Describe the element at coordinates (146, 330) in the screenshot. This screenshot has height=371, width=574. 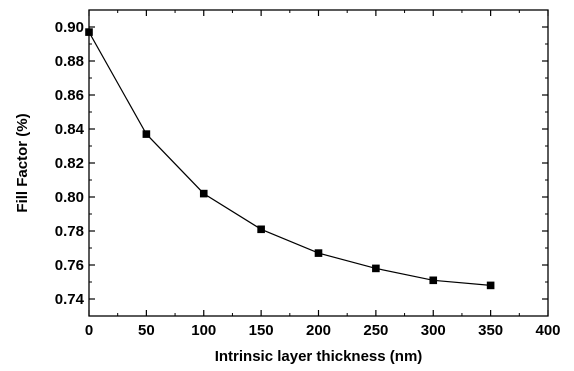
I see `x-tick-label: 50` at that location.